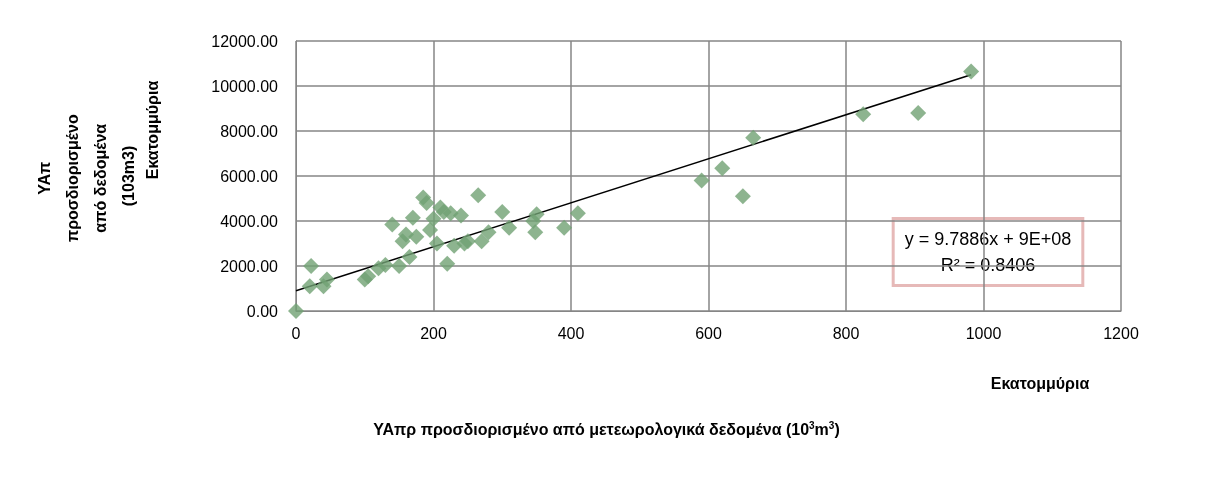 The image size is (1213, 484). I want to click on y-tick-label: 8000.00, so click(249, 131).